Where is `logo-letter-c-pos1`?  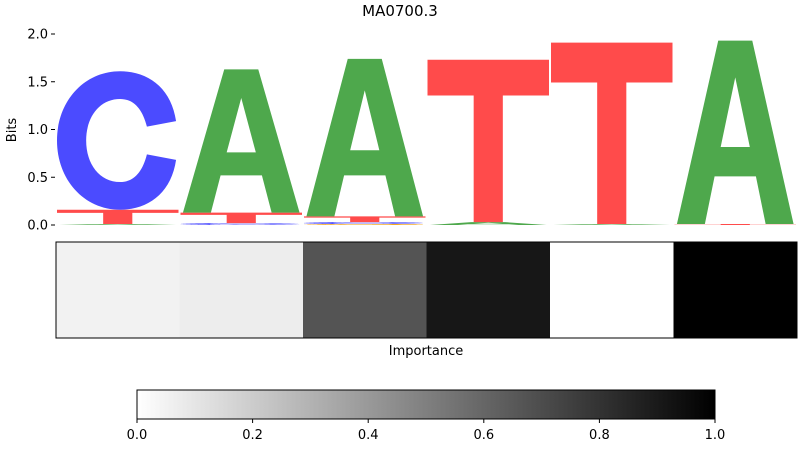
logo-letter-c-pos1 is located at coordinates (117, 140).